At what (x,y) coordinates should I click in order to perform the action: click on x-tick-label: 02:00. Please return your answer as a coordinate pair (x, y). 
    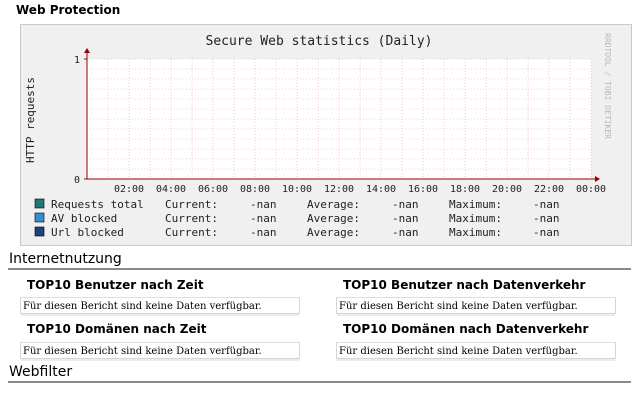
    Looking at the image, I should click on (129, 189).